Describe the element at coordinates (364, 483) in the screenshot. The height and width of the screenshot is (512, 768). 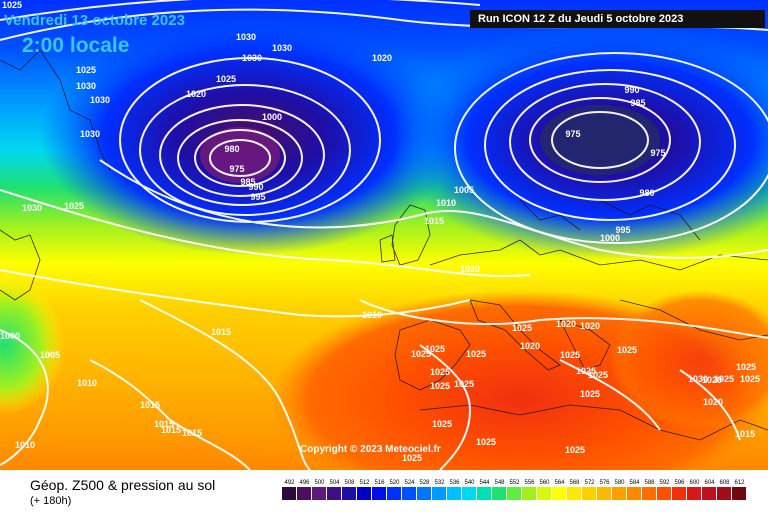
I see `legend-tick-label: 512` at that location.